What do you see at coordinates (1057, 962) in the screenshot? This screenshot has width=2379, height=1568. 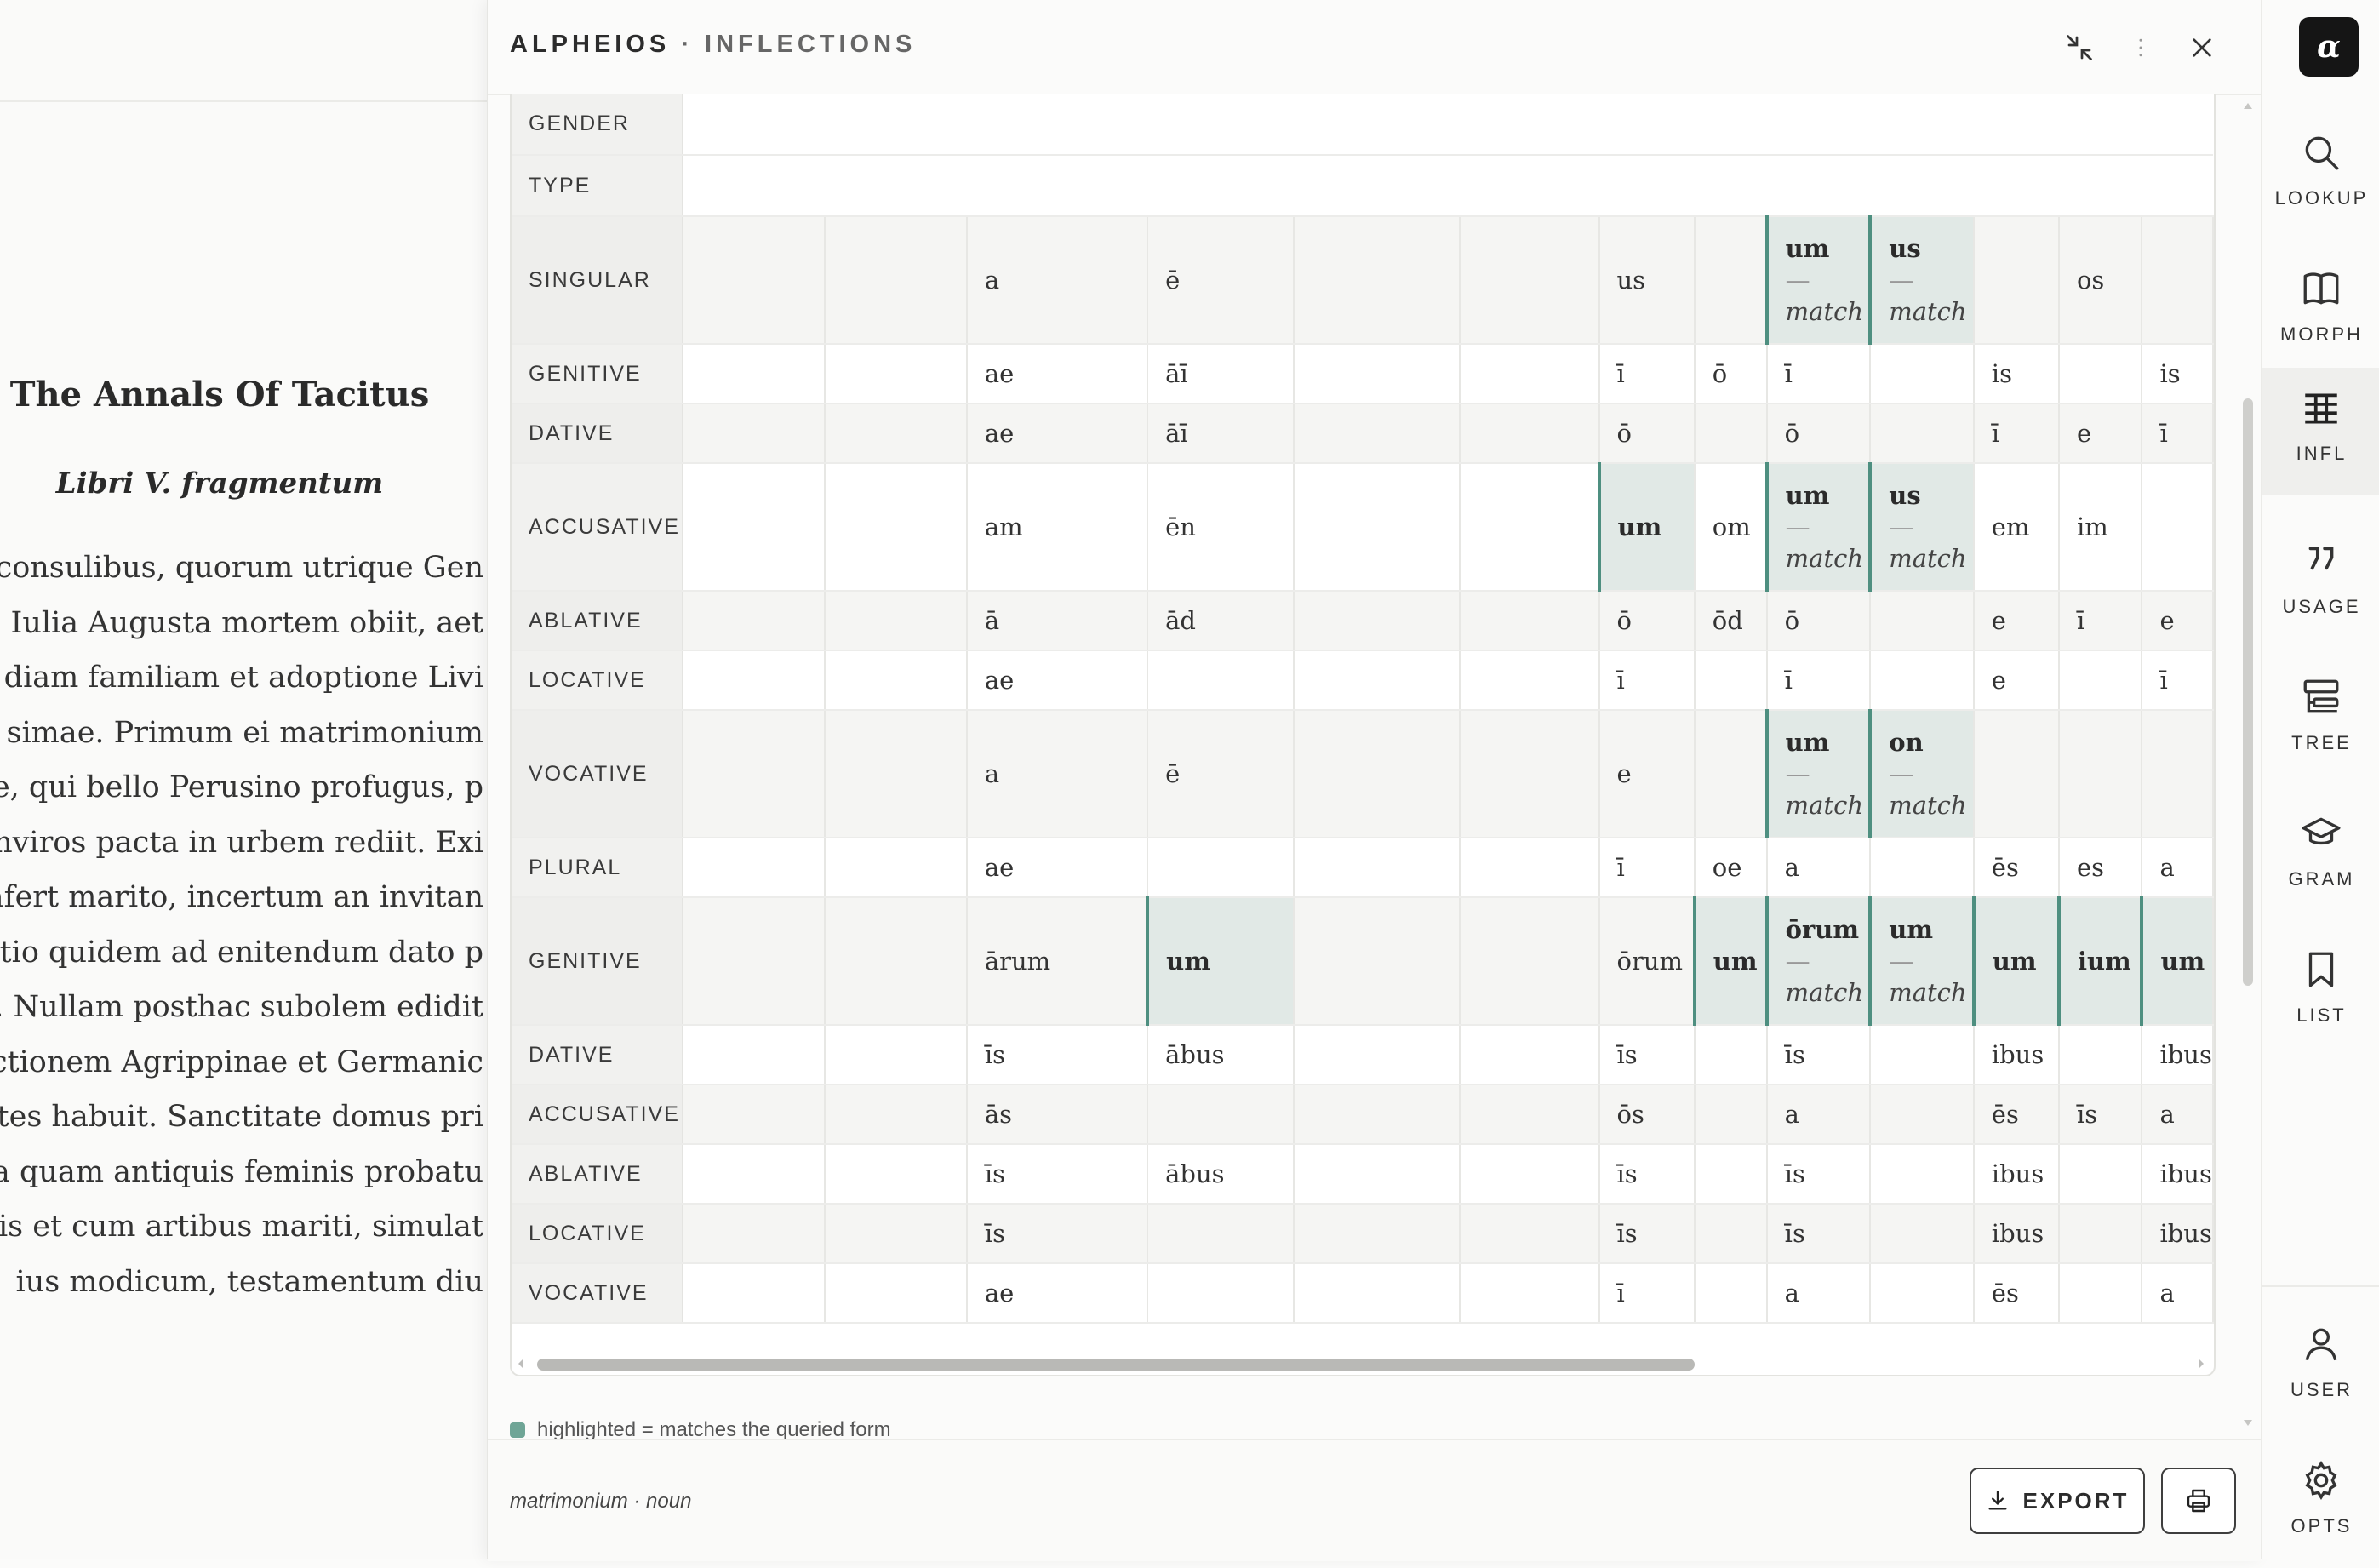 I see `ending-cell: ārum` at bounding box center [1057, 962].